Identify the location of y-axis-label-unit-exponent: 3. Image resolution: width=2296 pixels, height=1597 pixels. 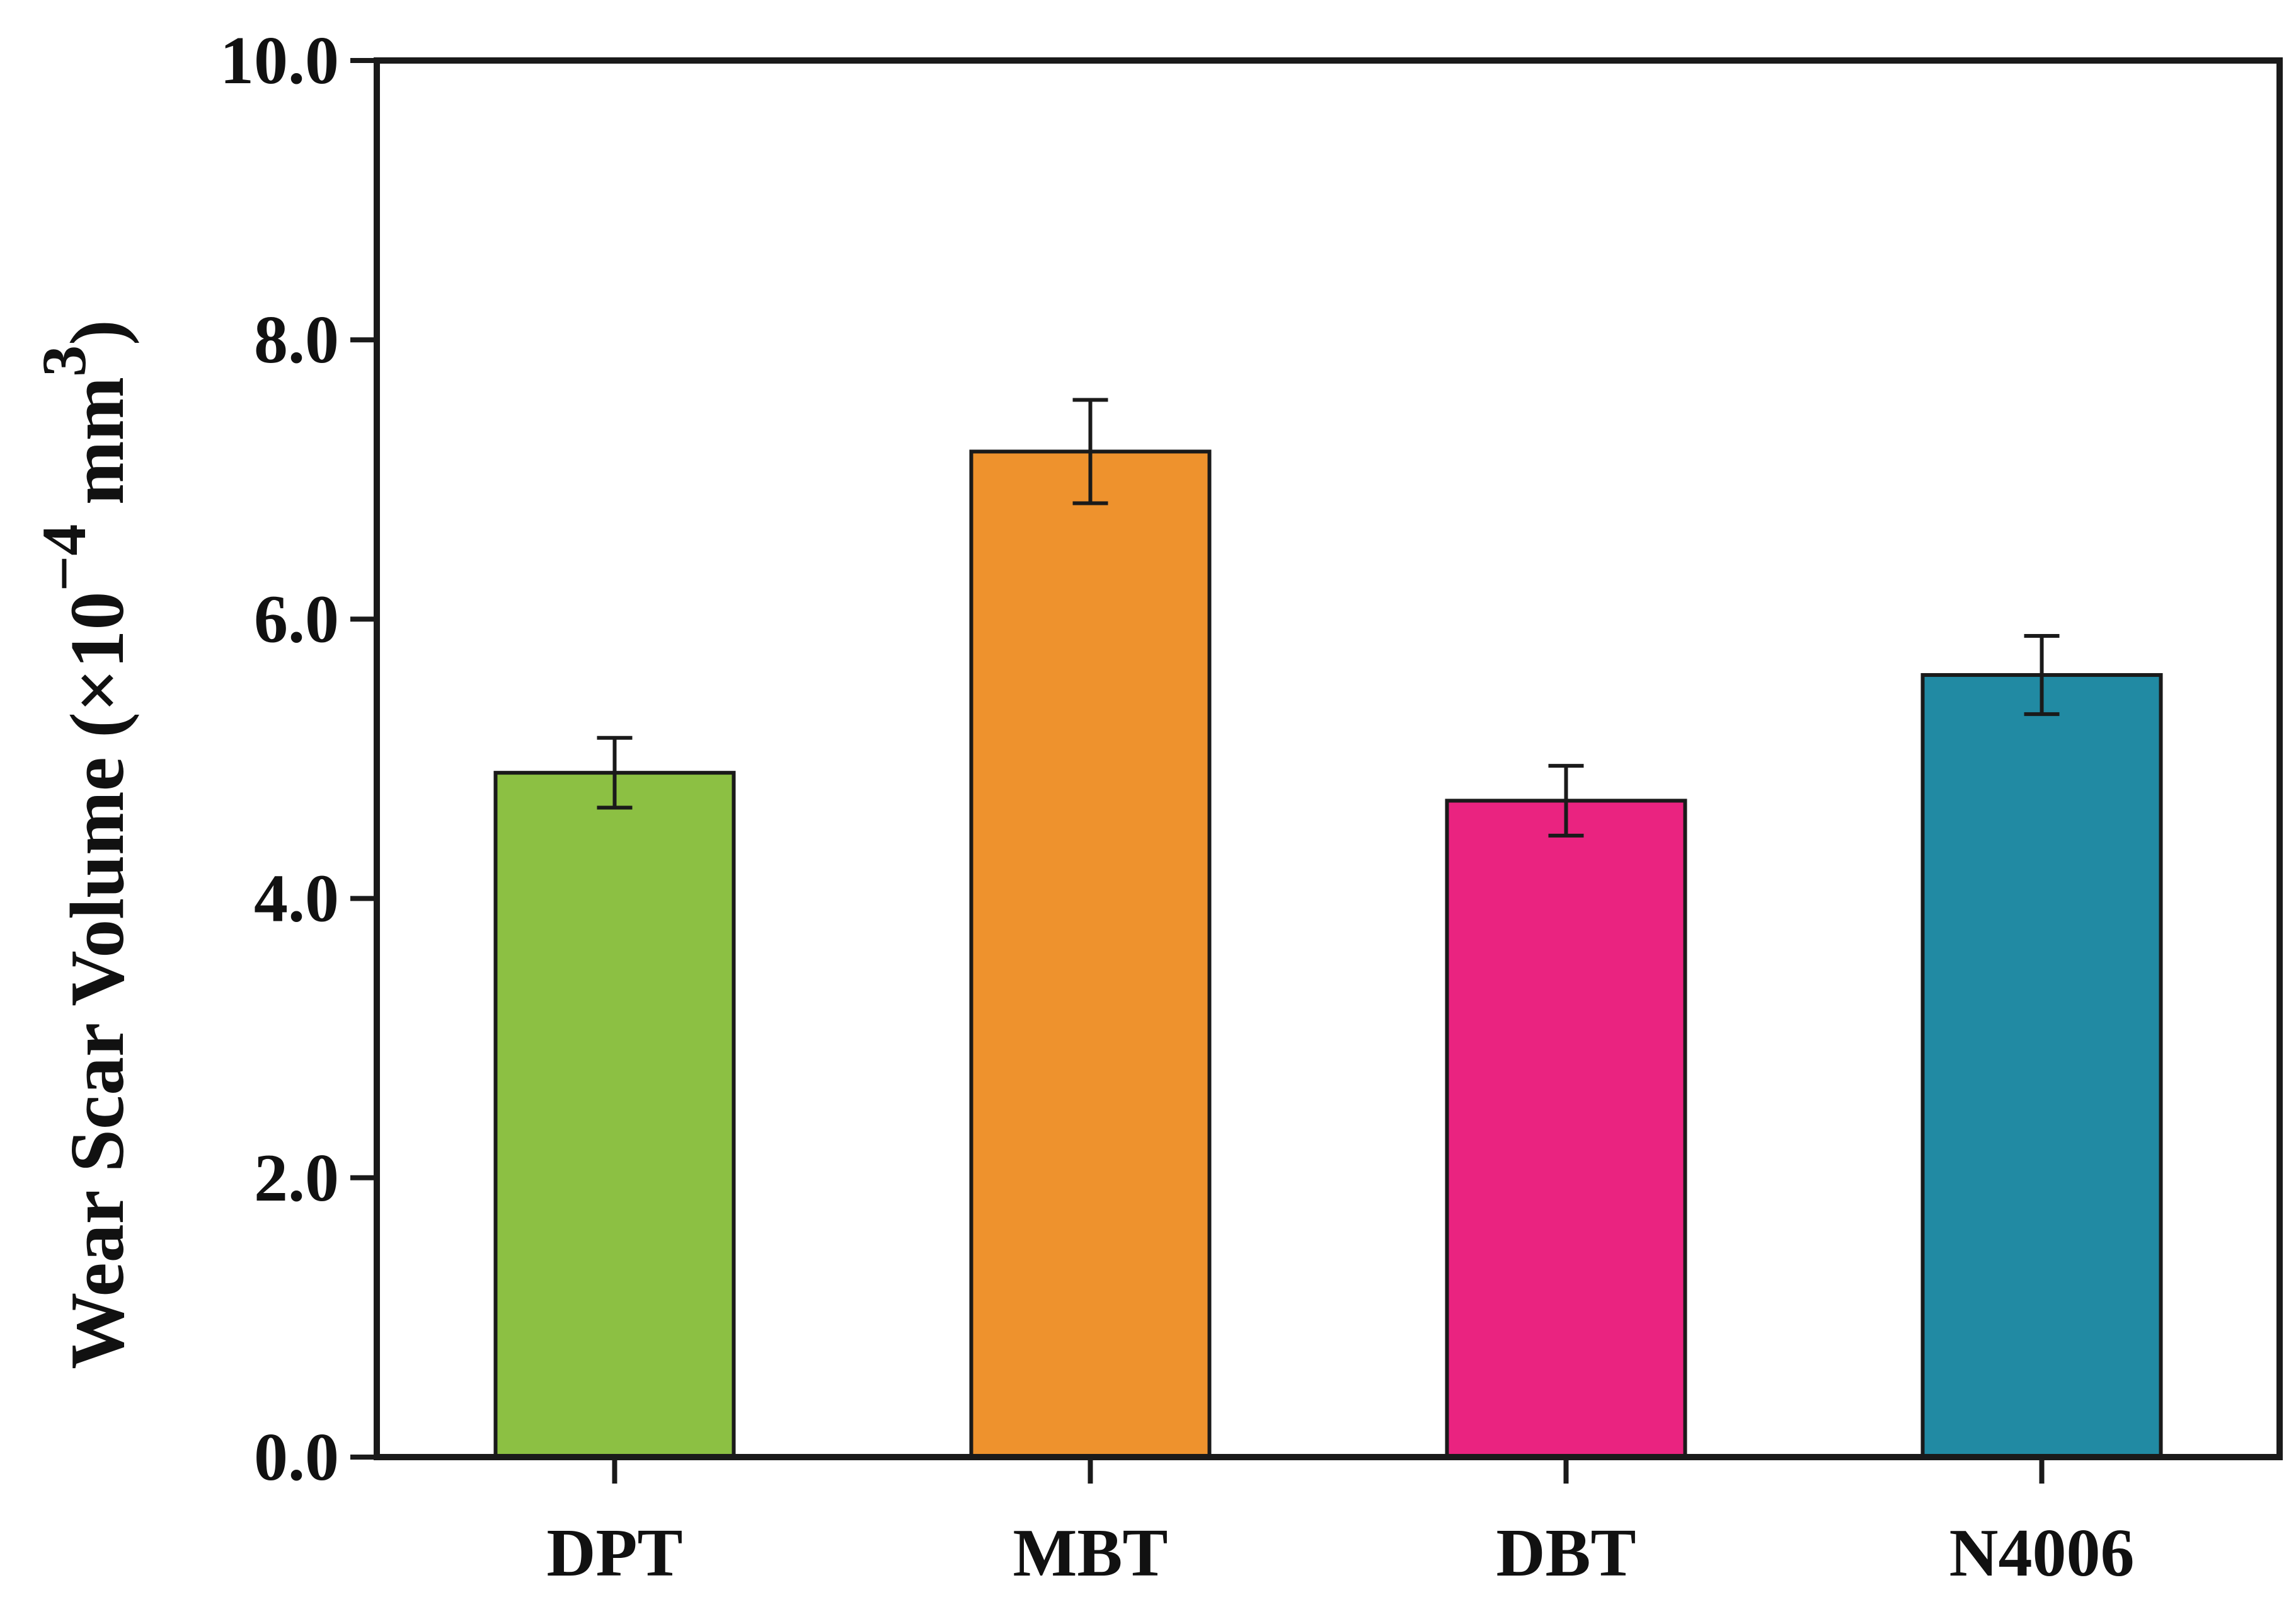
(64, 361).